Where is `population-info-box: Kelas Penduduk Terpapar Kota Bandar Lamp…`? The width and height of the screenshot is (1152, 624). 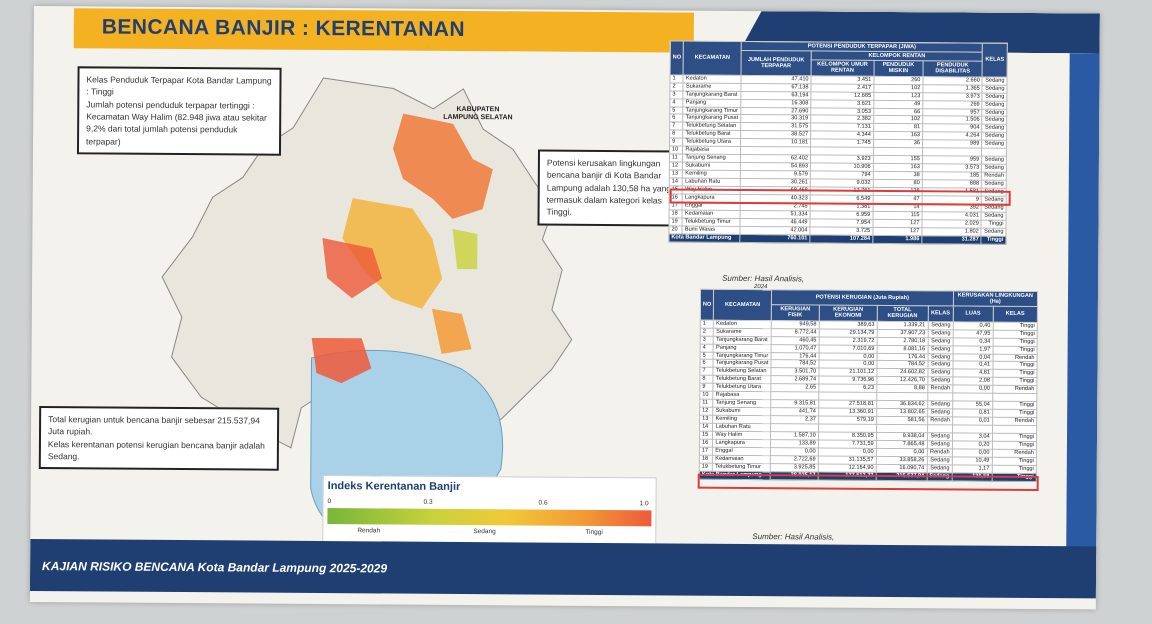 population-info-box: Kelas Penduduk Terpapar Kota Bandar Lamp… is located at coordinates (179, 111).